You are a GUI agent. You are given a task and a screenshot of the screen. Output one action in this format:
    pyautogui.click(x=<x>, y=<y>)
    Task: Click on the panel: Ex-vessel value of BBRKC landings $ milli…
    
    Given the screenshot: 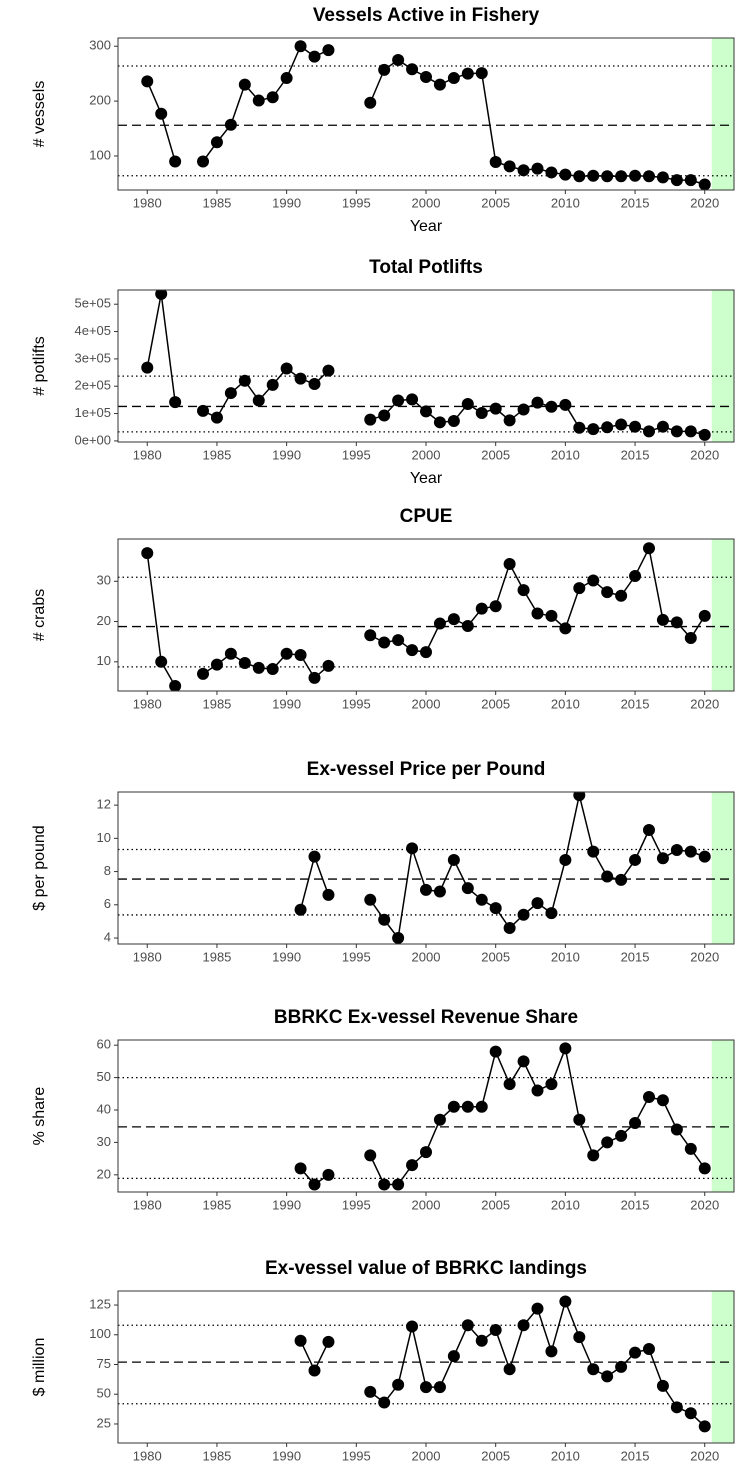 What is the action you would take?
    pyautogui.click(x=383, y=1360)
    